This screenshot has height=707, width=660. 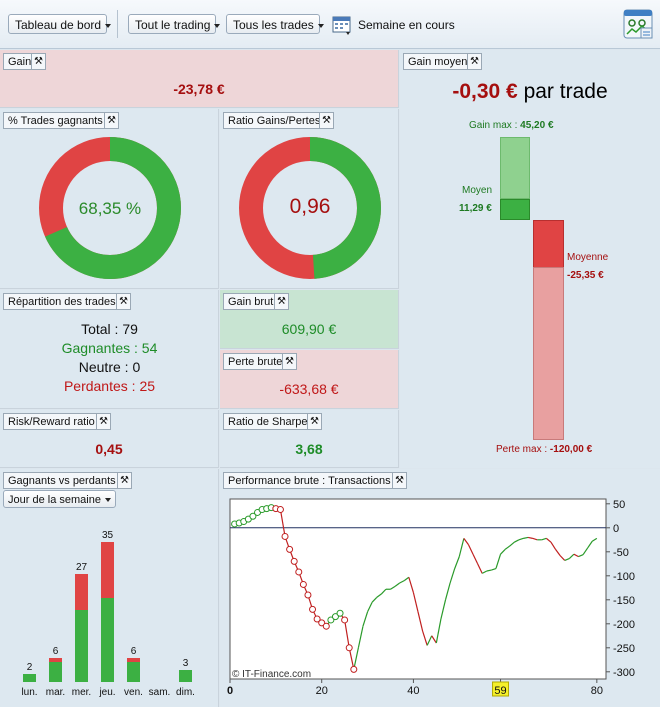 I want to click on plot-area, so click(x=418, y=589).